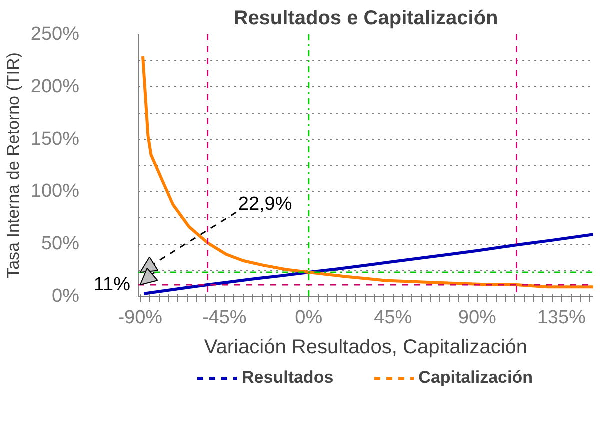 This screenshot has height=434, width=600. What do you see at coordinates (561, 318) in the screenshot?
I see `x-tick-label: 135%` at bounding box center [561, 318].